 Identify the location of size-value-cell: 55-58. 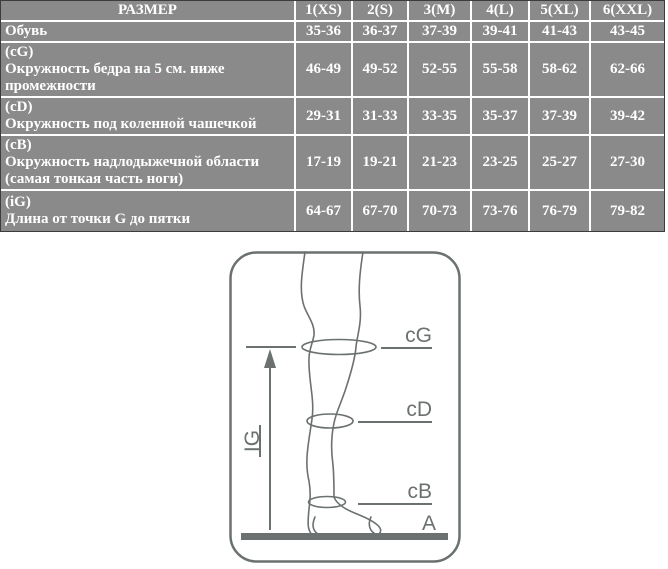
(500, 70).